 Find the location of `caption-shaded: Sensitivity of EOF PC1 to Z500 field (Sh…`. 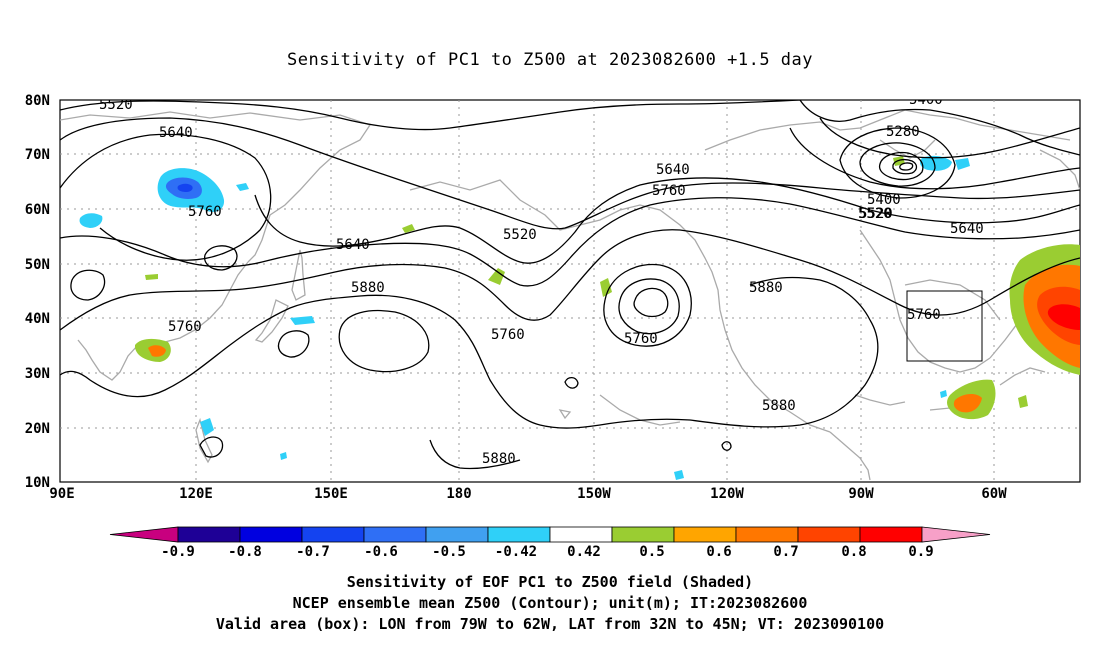

caption-shaded: Sensitivity of EOF PC1 to Z500 field (Sh… is located at coordinates (550, 582).